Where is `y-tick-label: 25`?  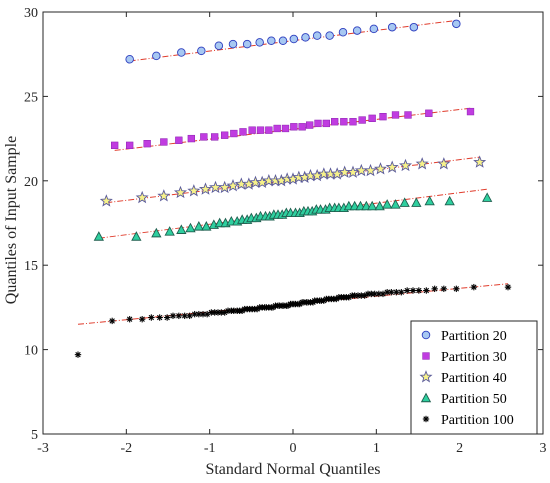 y-tick-label: 25 is located at coordinates (31, 97).